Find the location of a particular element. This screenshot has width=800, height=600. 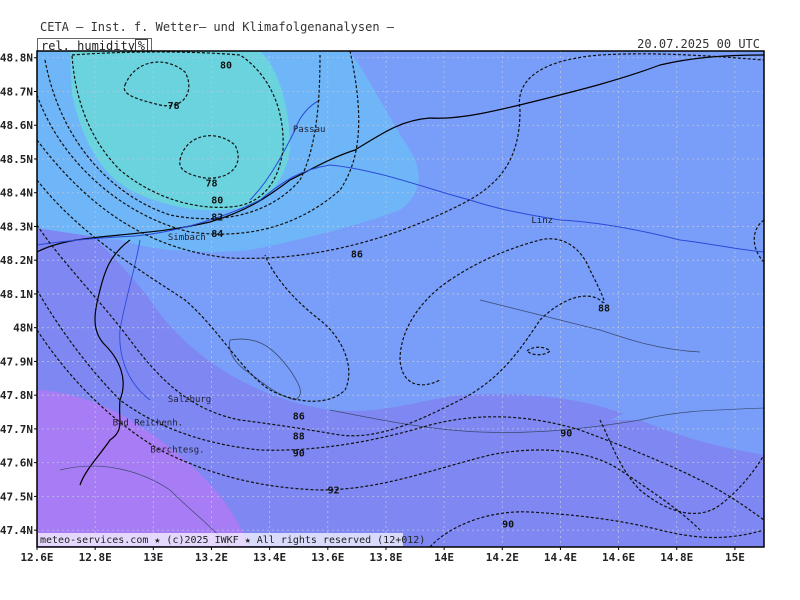

lat-tick-label: 48.8N is located at coordinates (16, 58).